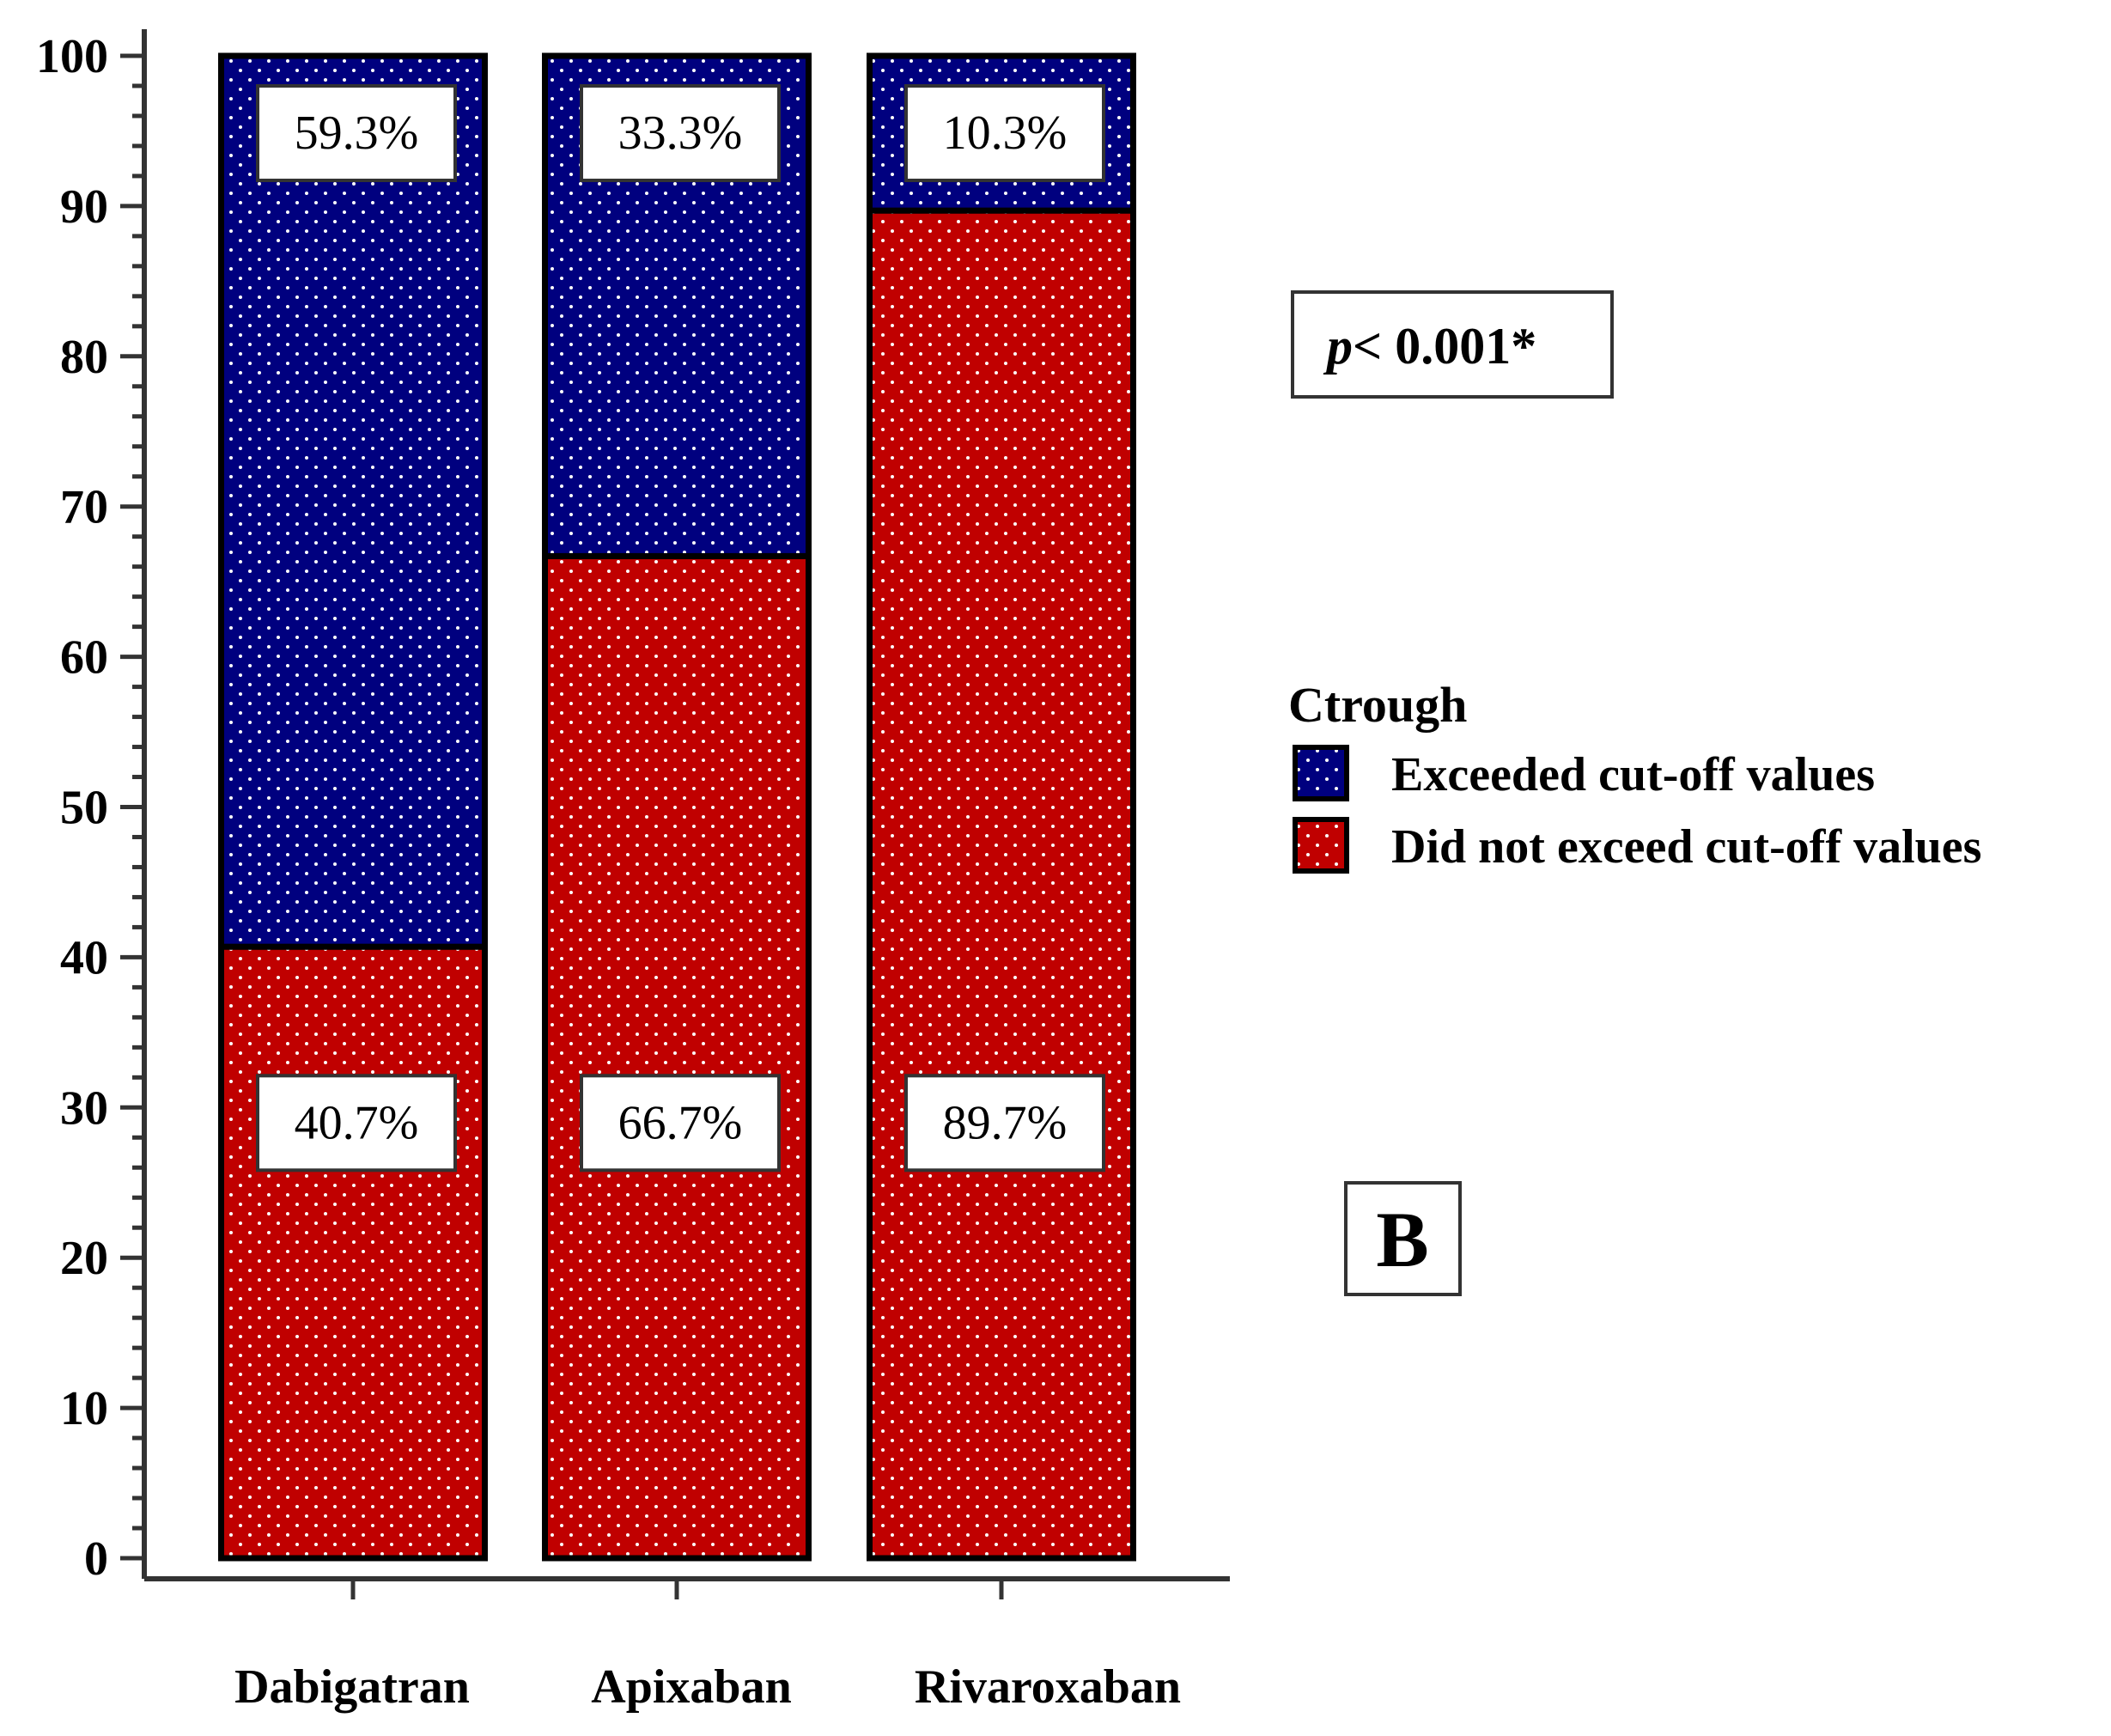 The image size is (2111, 1736). Describe the element at coordinates (84, 1408) in the screenshot. I see `y-tick-label: 10` at that location.